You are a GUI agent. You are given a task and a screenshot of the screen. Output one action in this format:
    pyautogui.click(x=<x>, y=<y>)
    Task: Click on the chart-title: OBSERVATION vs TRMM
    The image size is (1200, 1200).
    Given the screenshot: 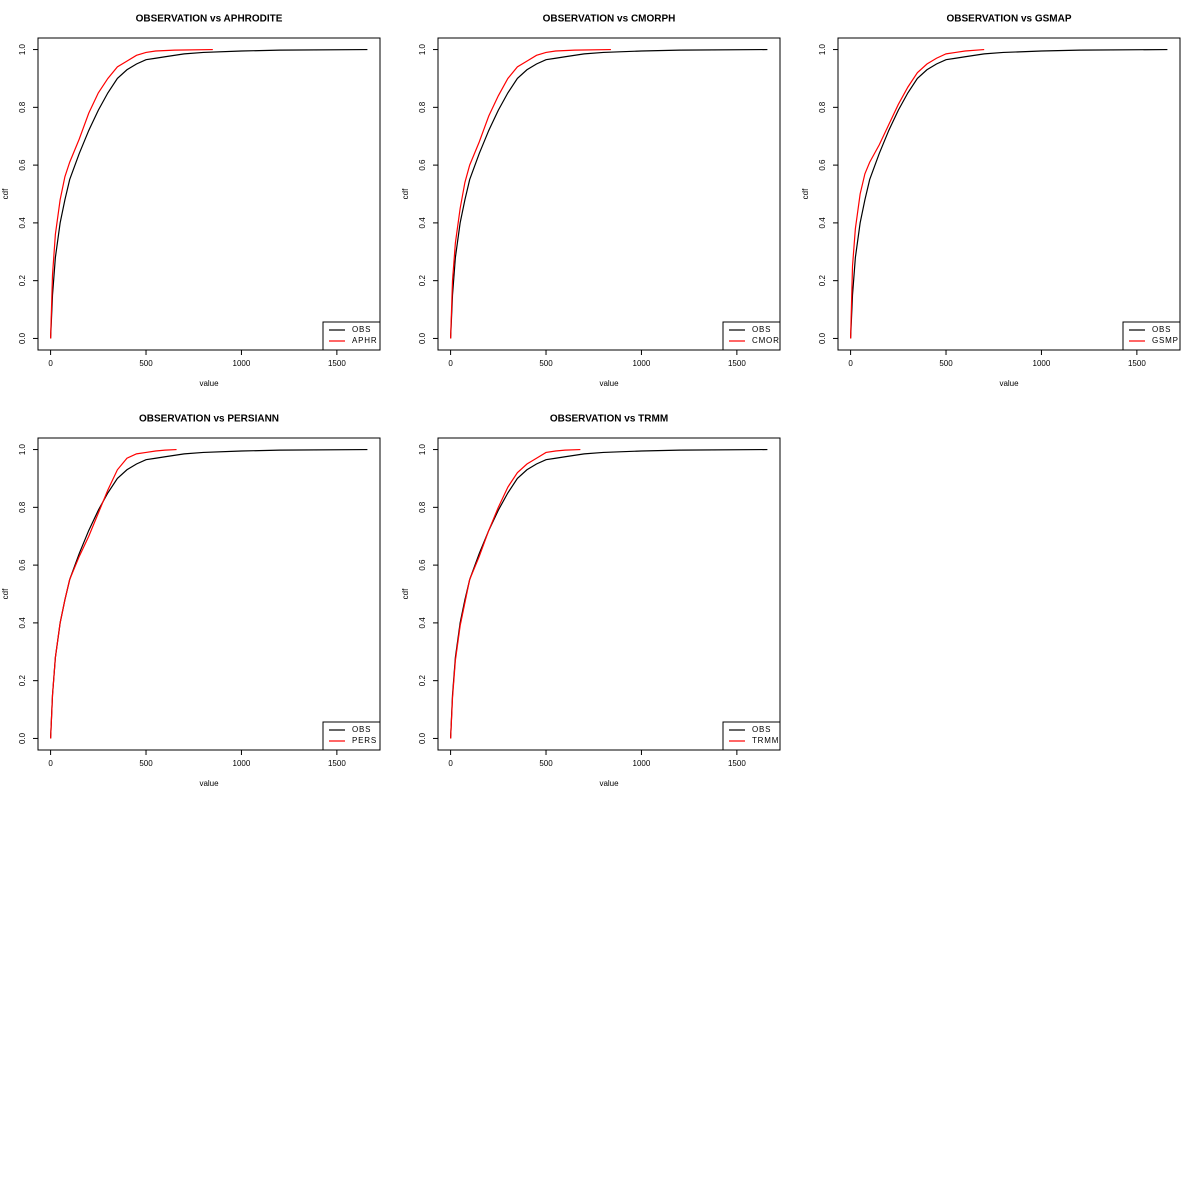 What is the action you would take?
    pyautogui.click(x=609, y=419)
    